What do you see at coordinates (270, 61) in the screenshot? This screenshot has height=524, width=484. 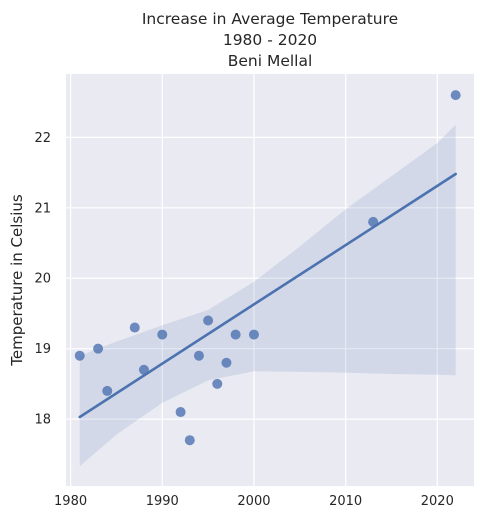 I see `chart-title-line-3: Beni Mellal` at bounding box center [270, 61].